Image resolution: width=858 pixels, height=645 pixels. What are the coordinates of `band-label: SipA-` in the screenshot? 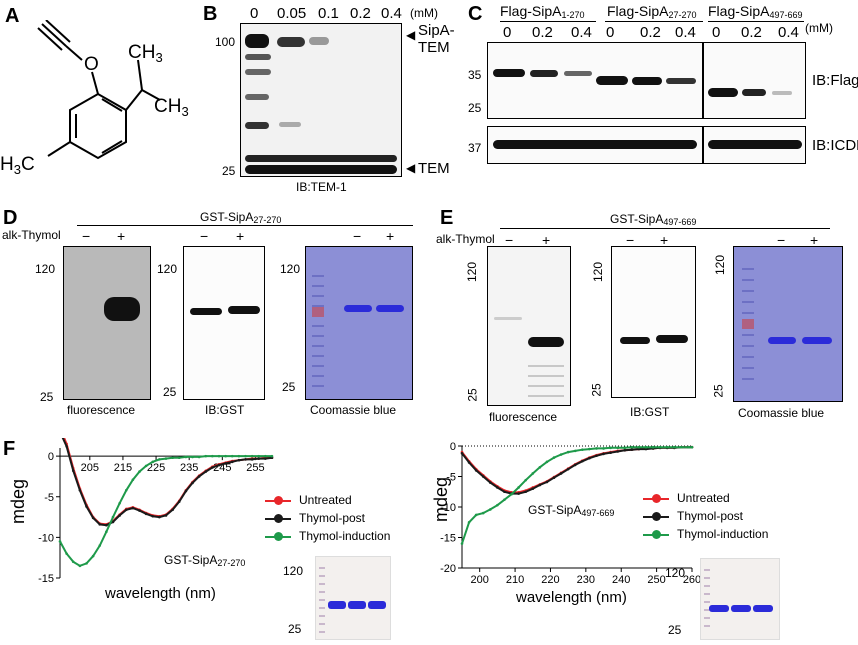 It's located at (436, 30).